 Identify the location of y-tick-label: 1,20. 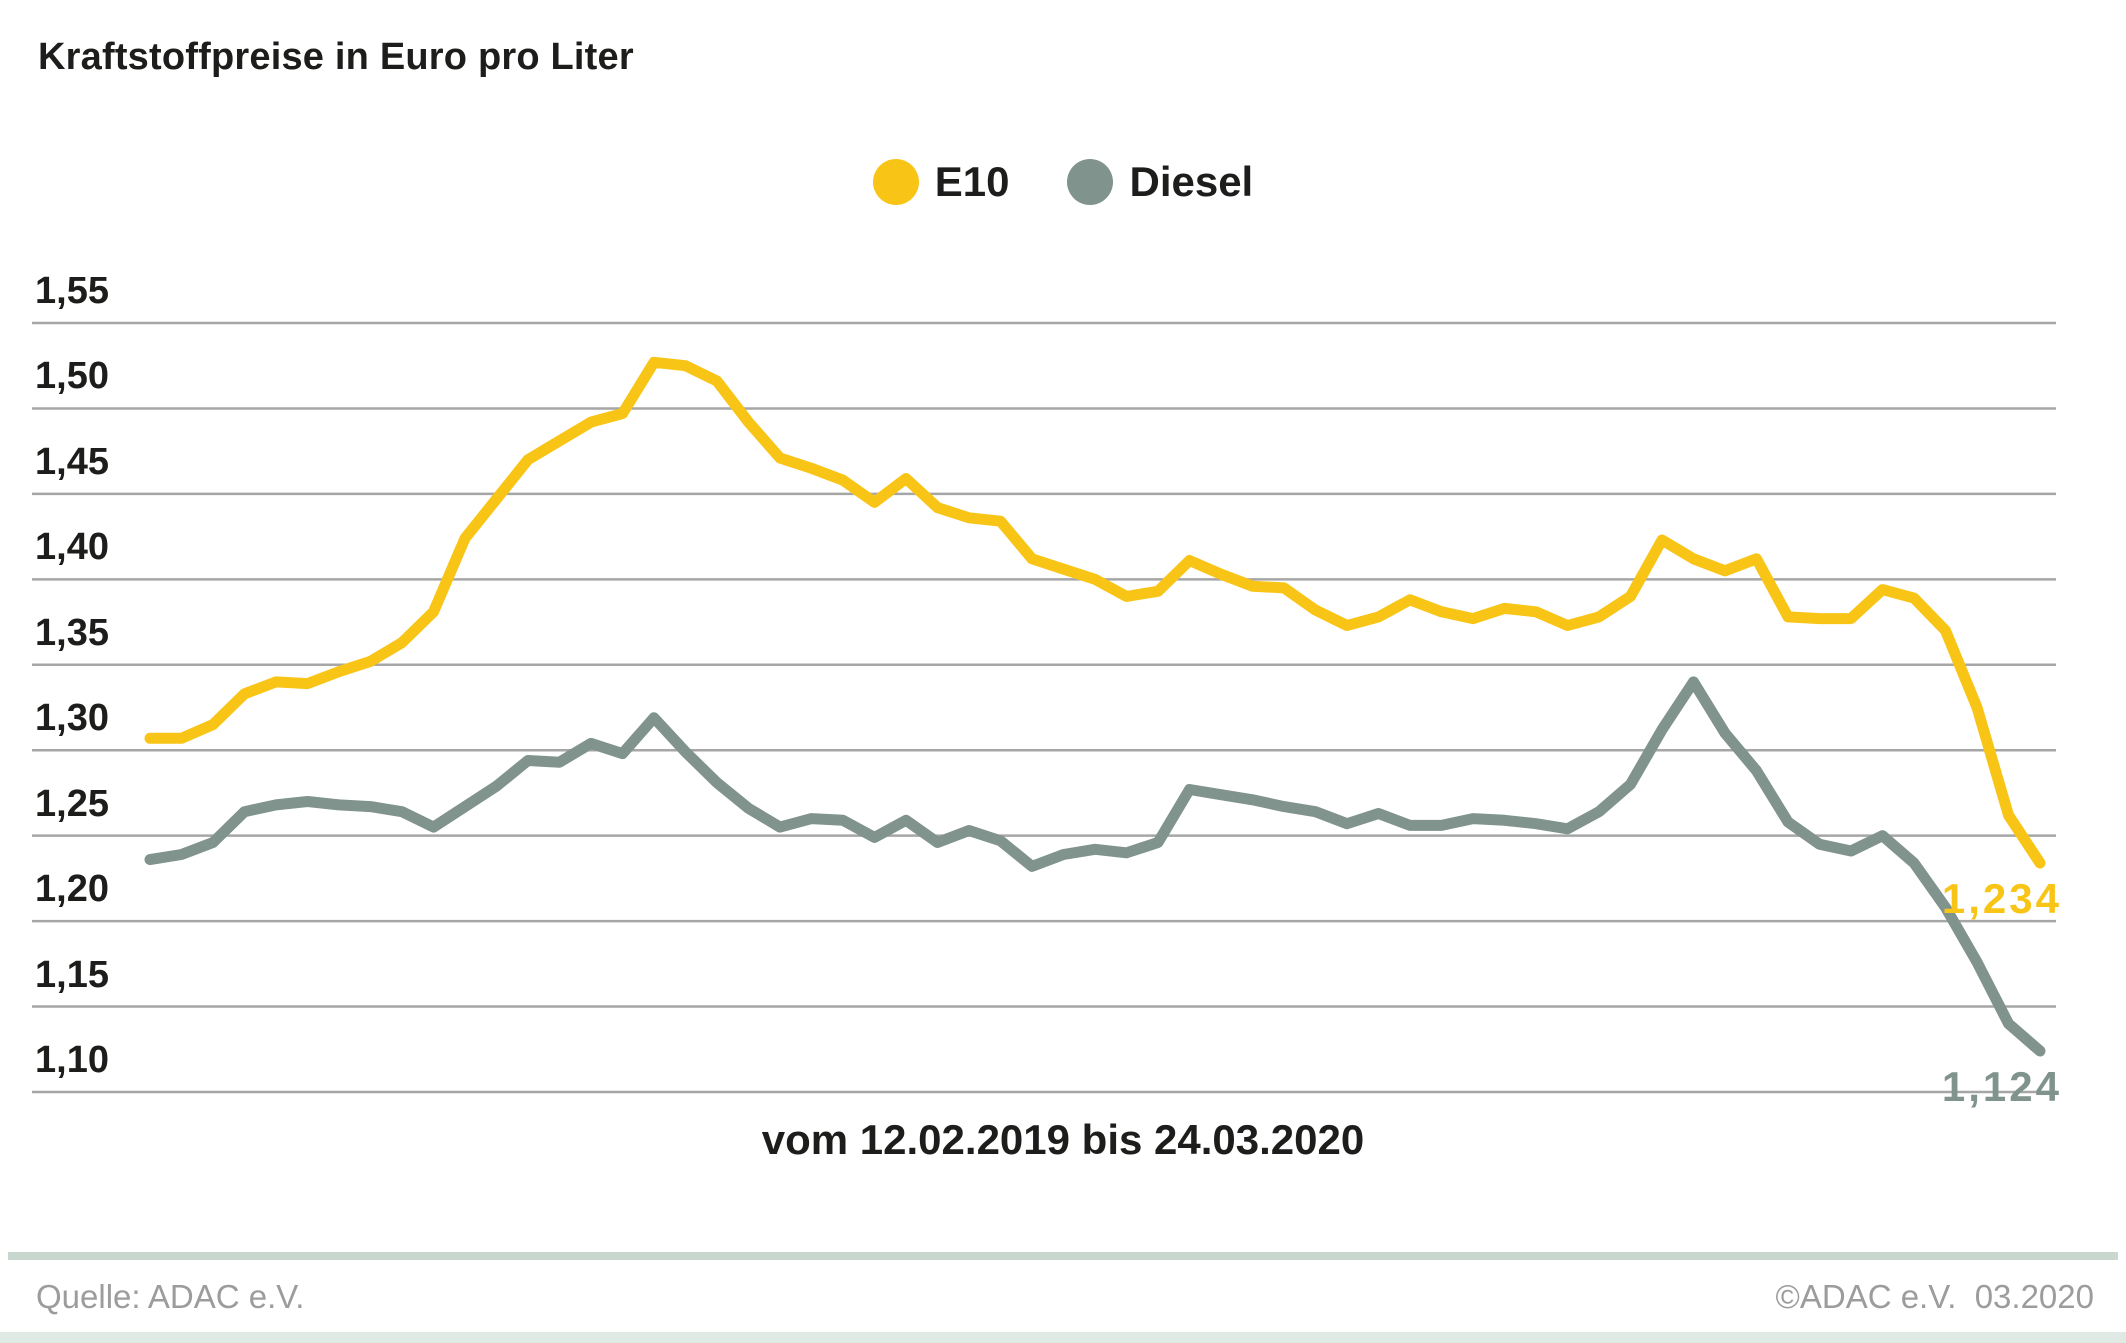
(72, 889).